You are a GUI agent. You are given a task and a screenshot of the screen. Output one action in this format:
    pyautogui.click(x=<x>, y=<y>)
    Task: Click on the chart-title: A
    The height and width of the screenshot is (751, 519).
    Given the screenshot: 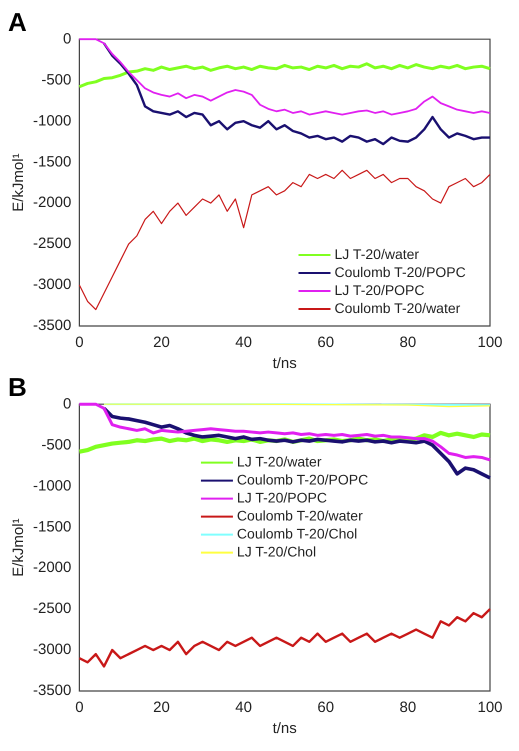 What is the action you would take?
    pyautogui.click(x=17, y=21)
    